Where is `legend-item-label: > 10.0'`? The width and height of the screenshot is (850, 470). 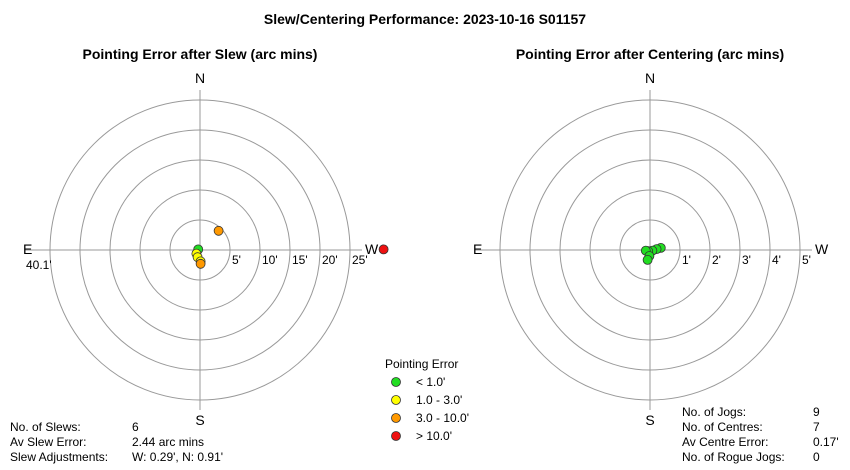
legend-item-label: > 10.0' is located at coordinates (434, 436).